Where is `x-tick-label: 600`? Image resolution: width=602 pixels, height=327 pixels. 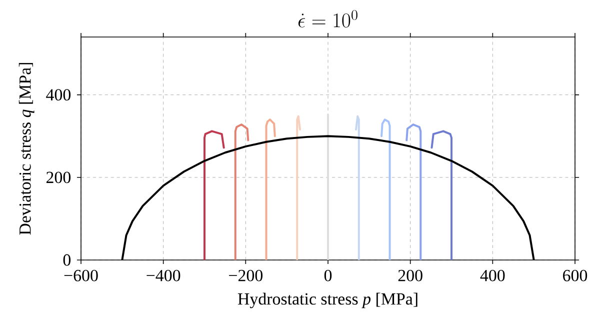 x-tick-label: 600 is located at coordinates (575, 276).